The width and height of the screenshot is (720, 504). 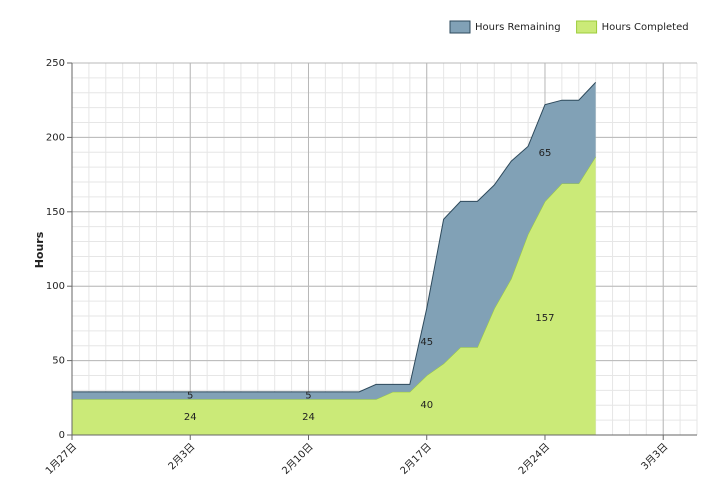 I want to click on data-label: 65, so click(x=545, y=153).